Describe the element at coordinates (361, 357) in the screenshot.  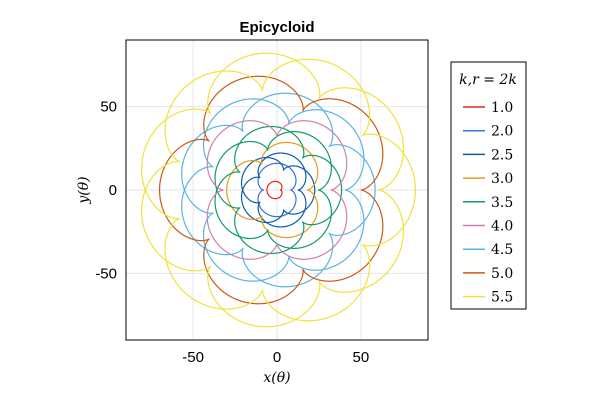
I see `x-tick-label: 50` at that location.